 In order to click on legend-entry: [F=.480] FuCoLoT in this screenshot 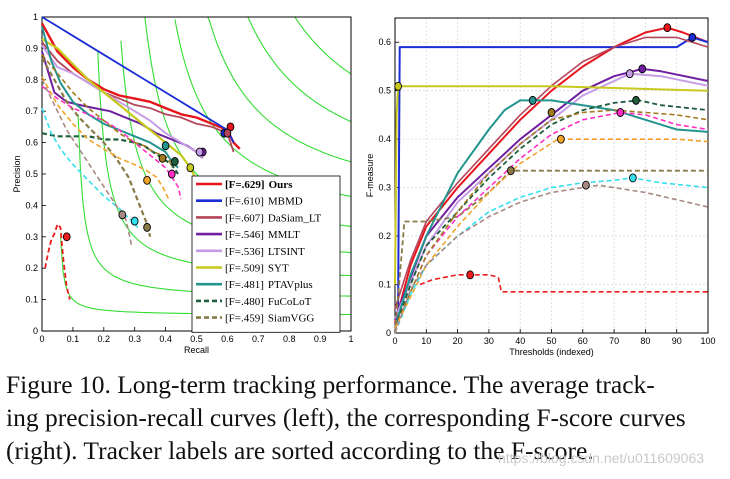, I will do `click(268, 302)`.